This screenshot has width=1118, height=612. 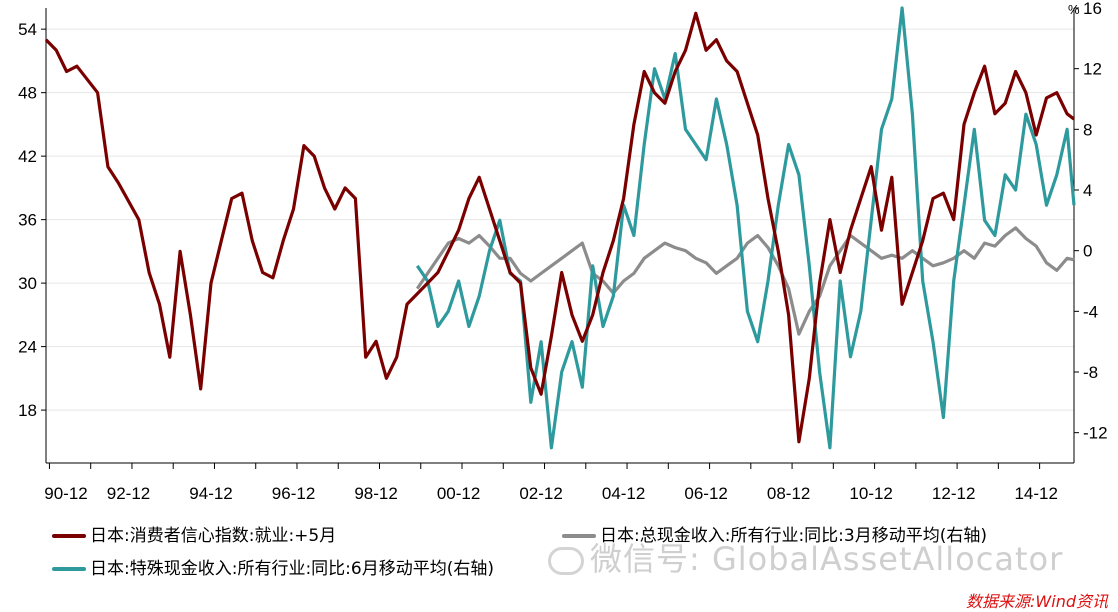 What do you see at coordinates (27, 347) in the screenshot?
I see `left-tick-label: 24` at bounding box center [27, 347].